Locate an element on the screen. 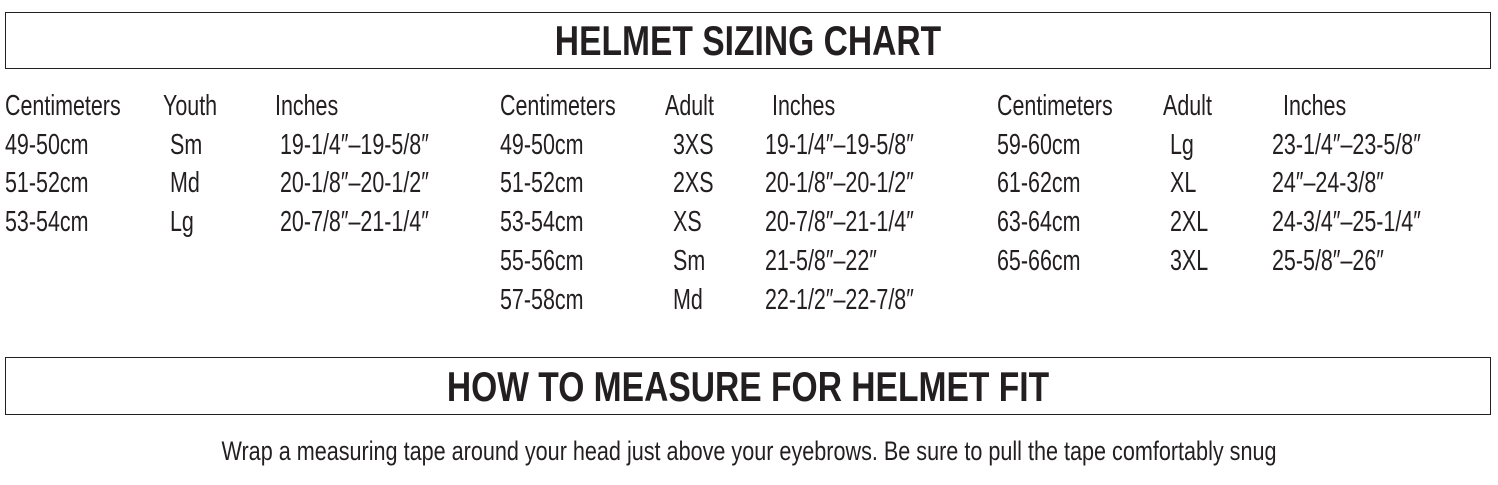 The image size is (1498, 485). table-cell-centimeters: 59-60cm is located at coordinates (1039, 144).